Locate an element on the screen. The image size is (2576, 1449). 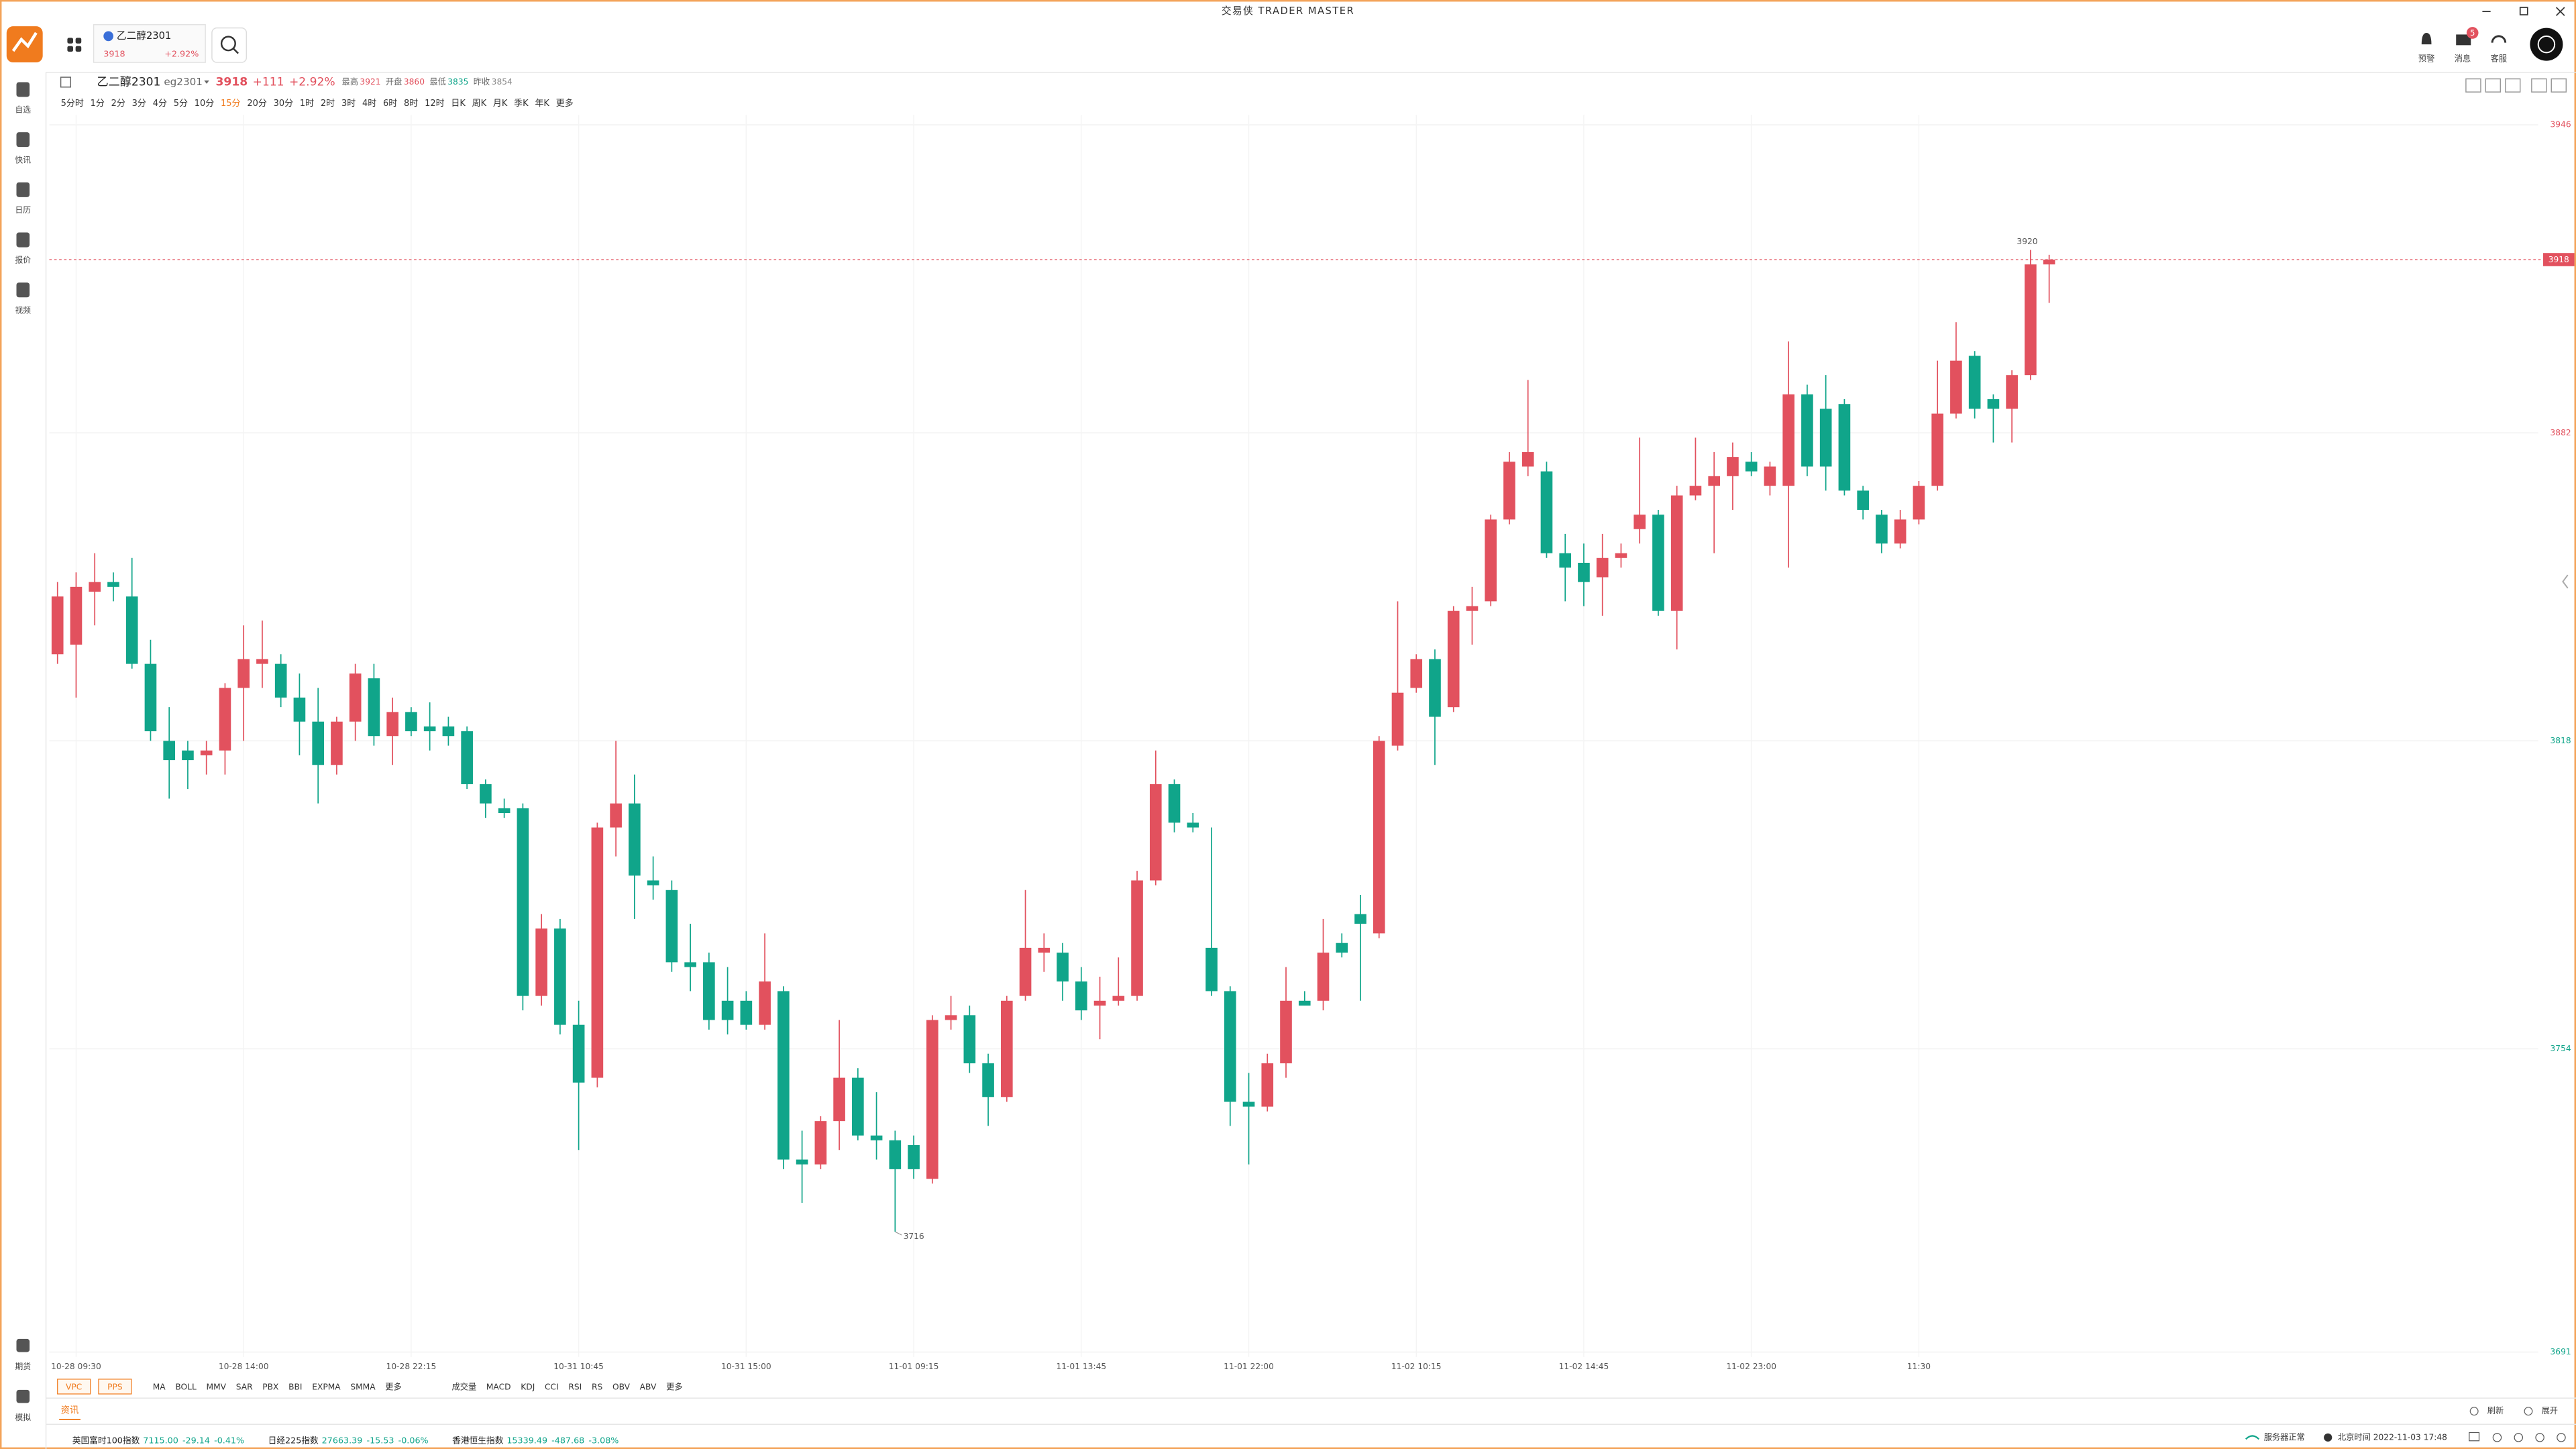
period-button: 12时 is located at coordinates (435, 104).